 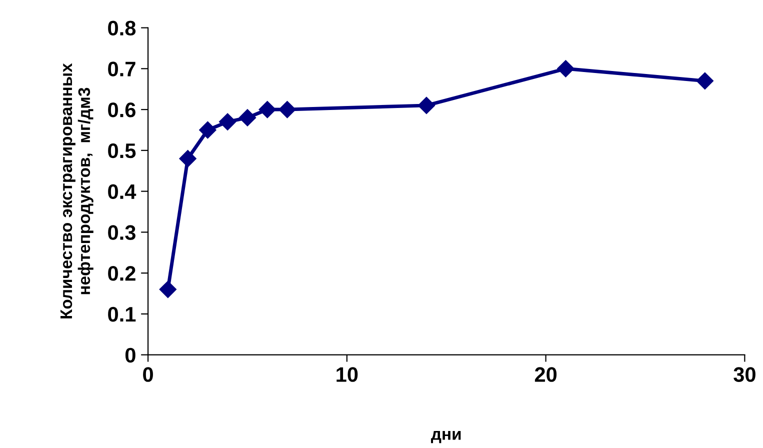 What do you see at coordinates (122, 110) in the screenshot?
I see `y-tick-label: 0.6` at bounding box center [122, 110].